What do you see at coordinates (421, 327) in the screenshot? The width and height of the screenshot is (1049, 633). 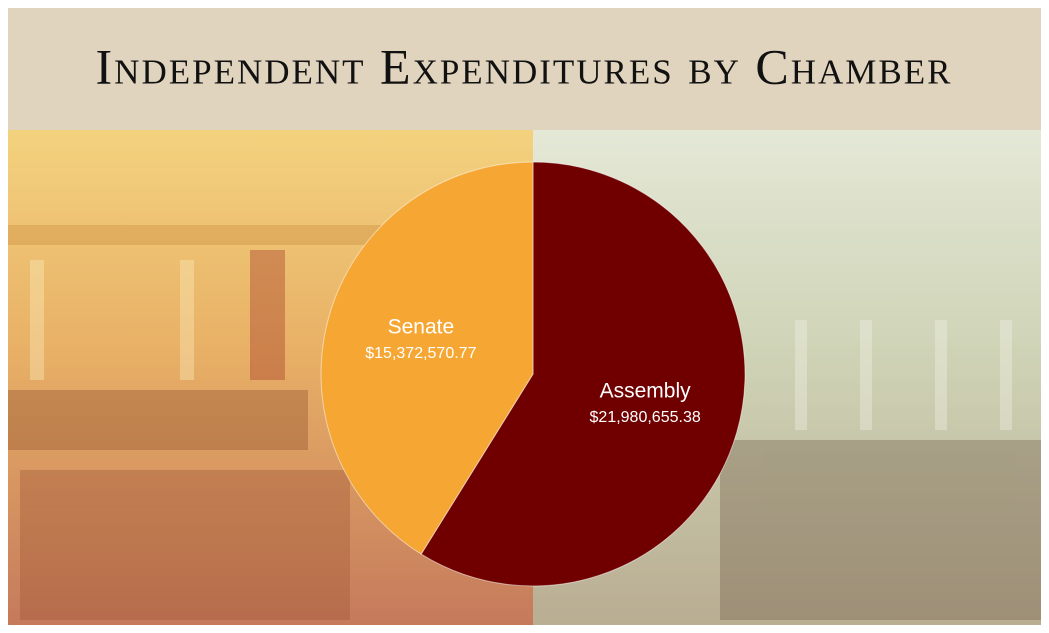 I see `slice-label: Senate` at bounding box center [421, 327].